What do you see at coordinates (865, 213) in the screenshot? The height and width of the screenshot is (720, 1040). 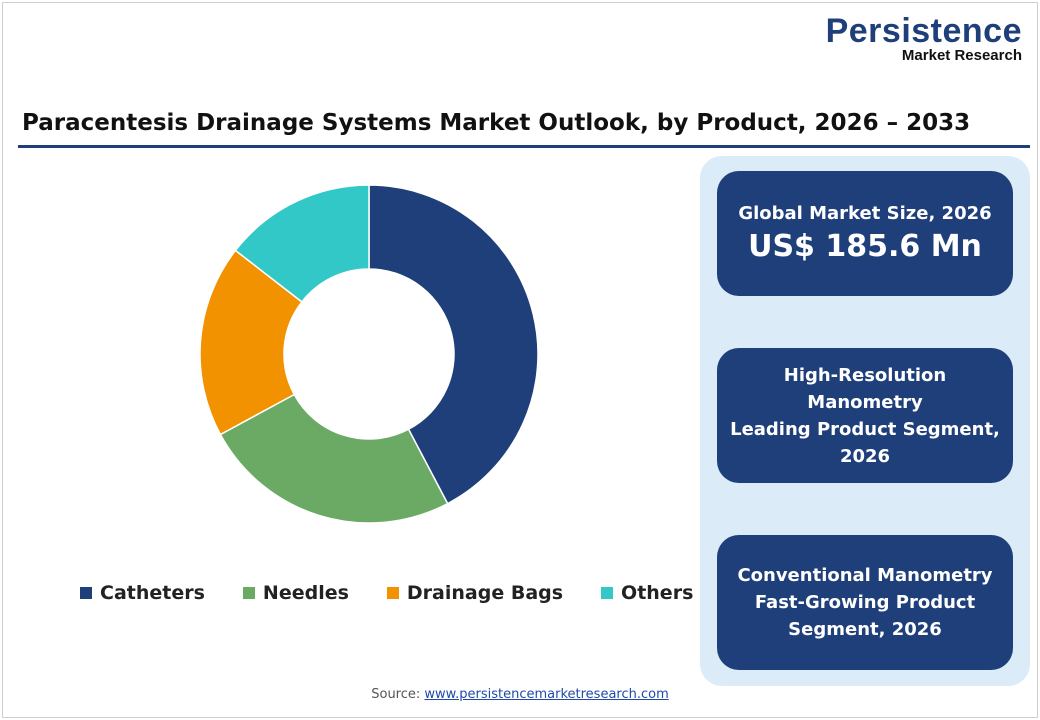 I see `market-size-label: Global Market Size, 2026` at bounding box center [865, 213].